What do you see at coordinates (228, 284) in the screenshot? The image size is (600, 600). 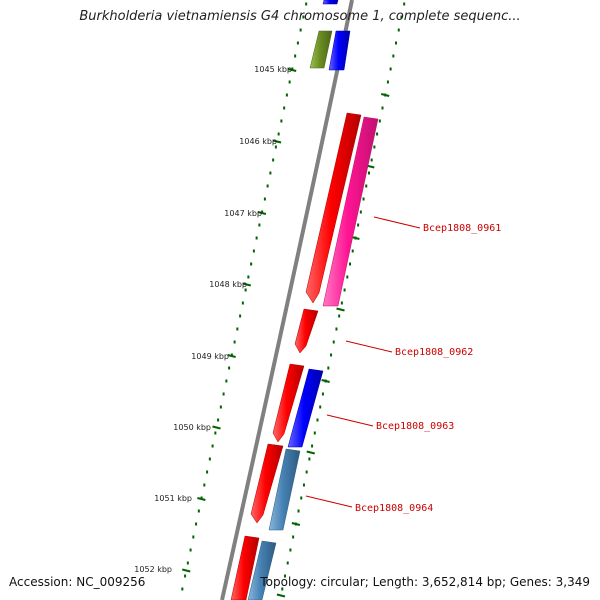 I see `ruler-tick-label: 1048 kbp` at bounding box center [228, 284].